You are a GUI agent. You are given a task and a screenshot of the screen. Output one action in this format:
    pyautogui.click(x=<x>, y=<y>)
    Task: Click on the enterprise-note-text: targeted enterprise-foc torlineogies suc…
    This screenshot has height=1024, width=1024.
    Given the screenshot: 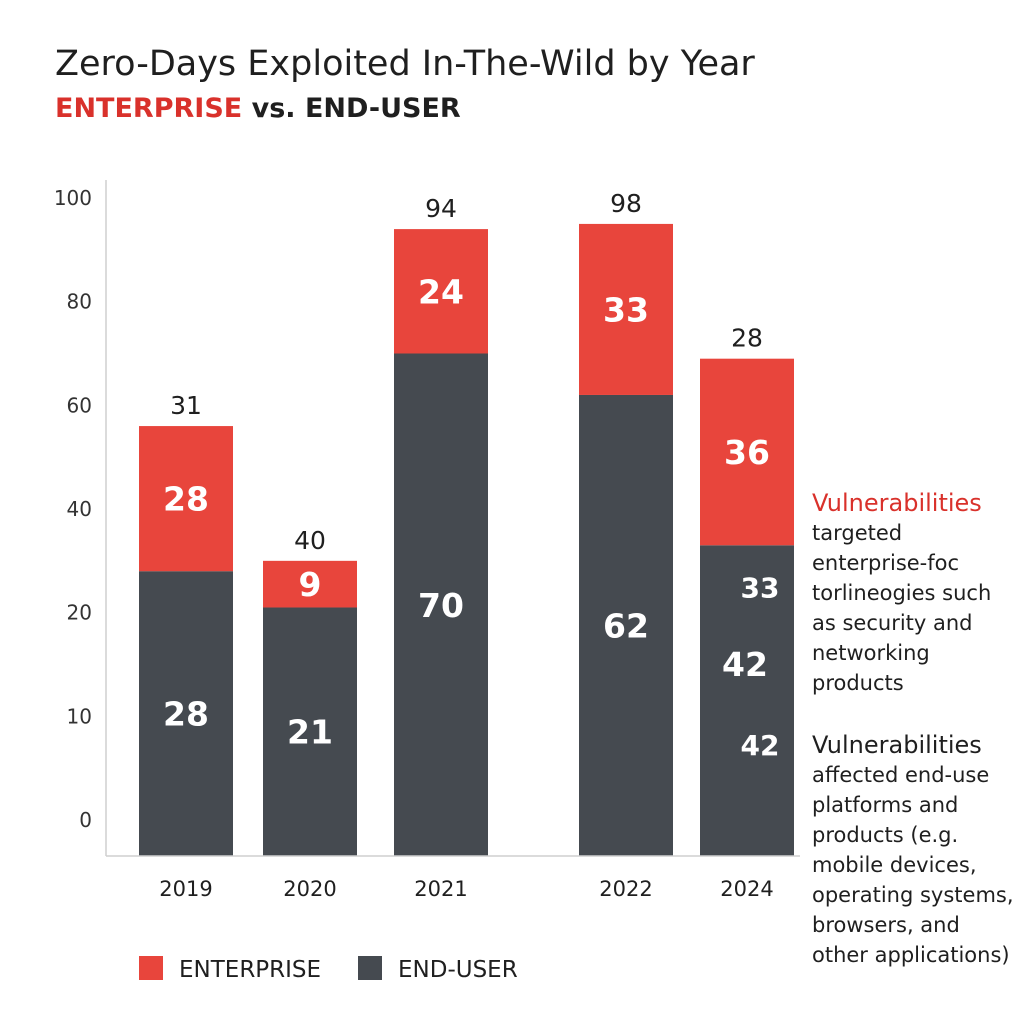 What is the action you would take?
    pyautogui.click(x=902, y=608)
    